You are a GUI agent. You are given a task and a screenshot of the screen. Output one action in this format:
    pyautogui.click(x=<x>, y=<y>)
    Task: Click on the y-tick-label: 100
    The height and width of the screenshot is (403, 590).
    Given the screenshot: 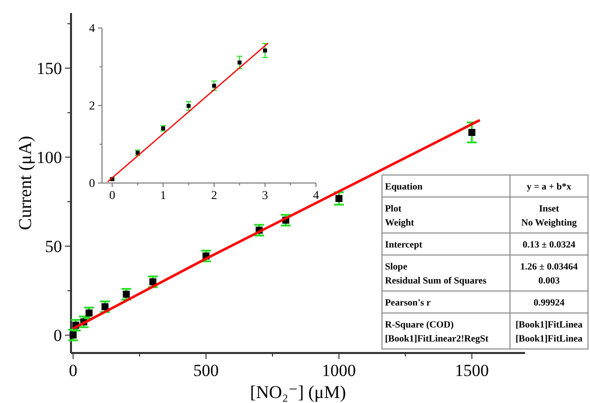 What is the action you would take?
    pyautogui.click(x=49, y=158)
    